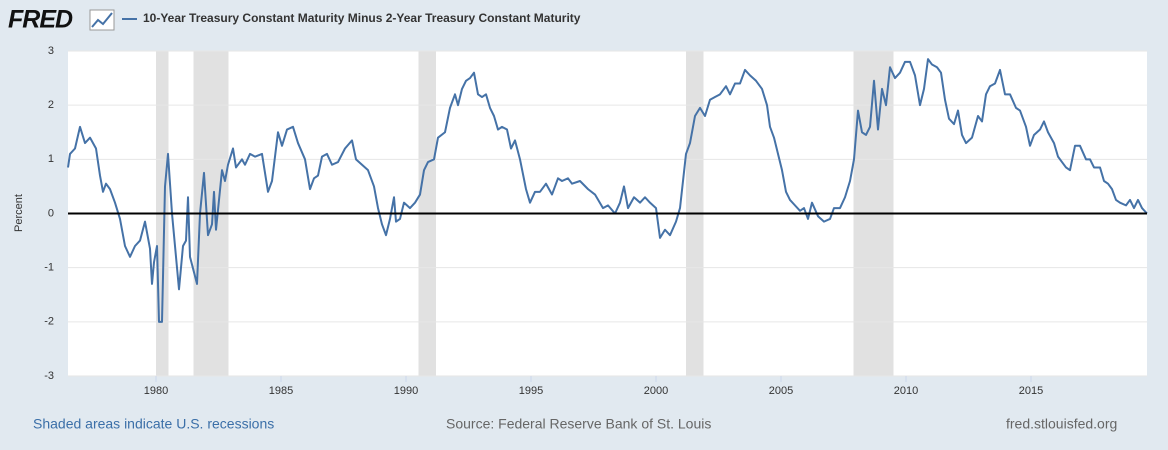 The height and width of the screenshot is (450, 1168). What do you see at coordinates (41, 20) in the screenshot?
I see `logo: FRED` at bounding box center [41, 20].